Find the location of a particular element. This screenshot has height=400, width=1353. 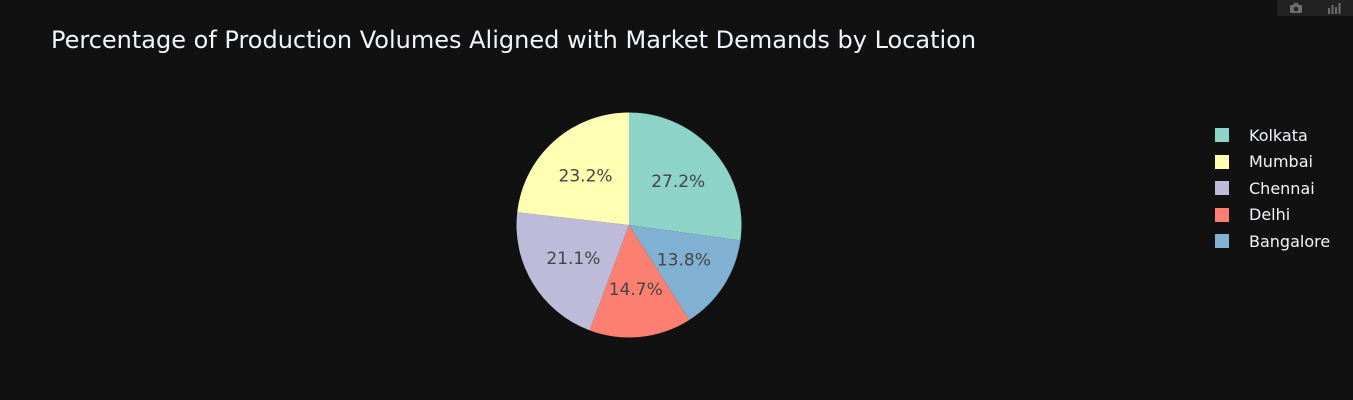

pie-labels: 27.2% 13.8% 14.7% 21.1% 23.2% is located at coordinates (628, 233).